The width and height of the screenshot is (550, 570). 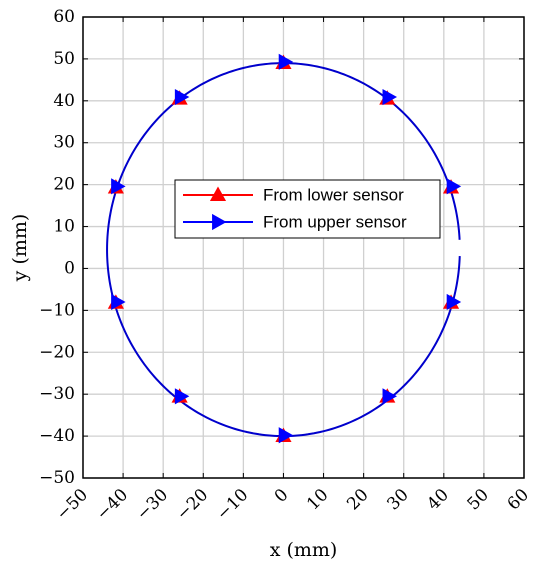 What do you see at coordinates (57, 478) in the screenshot?
I see `y-tick-label: −50` at bounding box center [57, 478].